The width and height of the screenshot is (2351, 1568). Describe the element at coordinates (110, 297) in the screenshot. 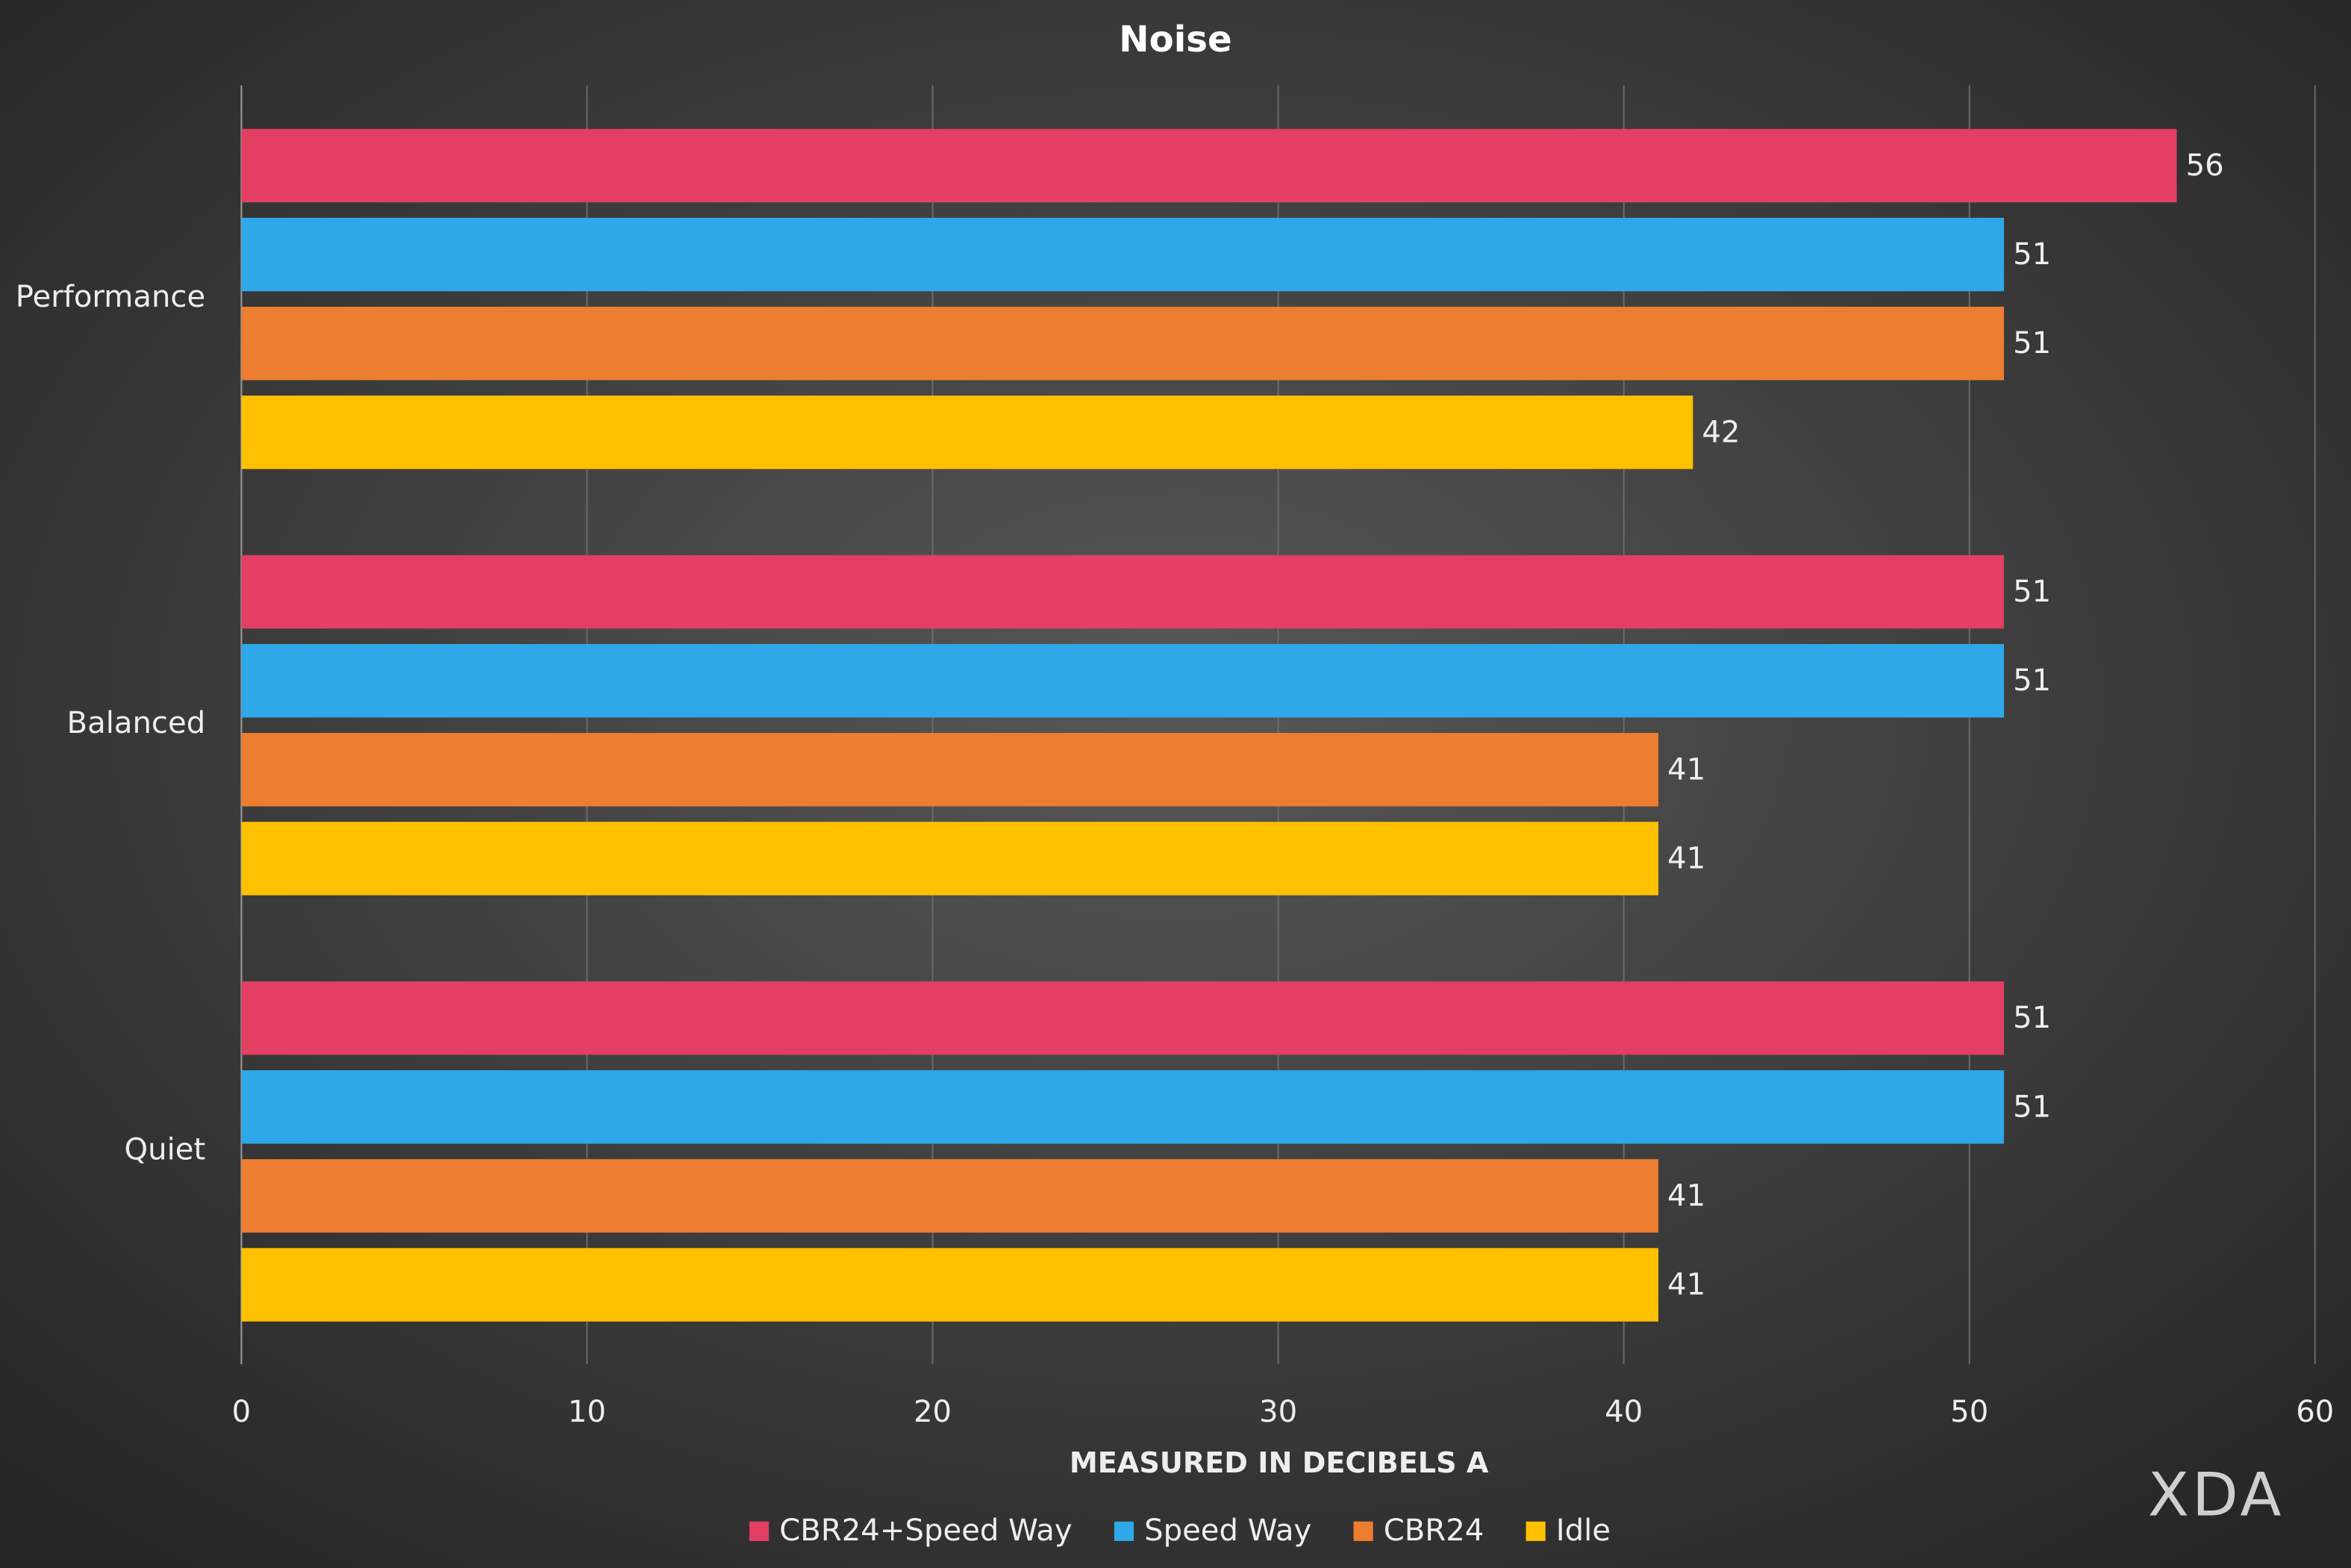

I see `y-tick-label: Performance` at that location.